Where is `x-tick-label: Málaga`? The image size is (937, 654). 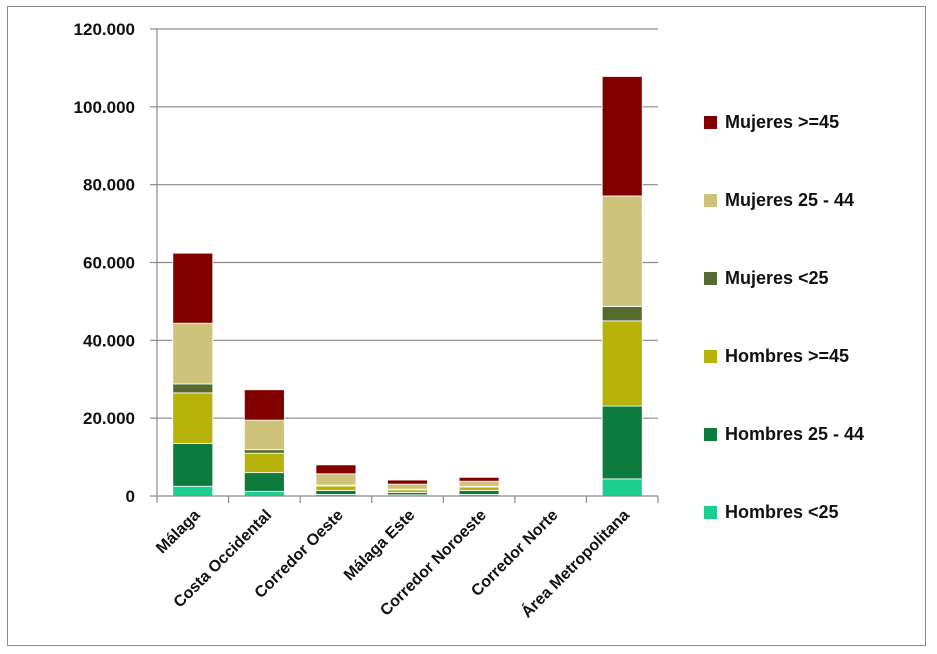
x-tick-label: Málaga is located at coordinates (178, 532).